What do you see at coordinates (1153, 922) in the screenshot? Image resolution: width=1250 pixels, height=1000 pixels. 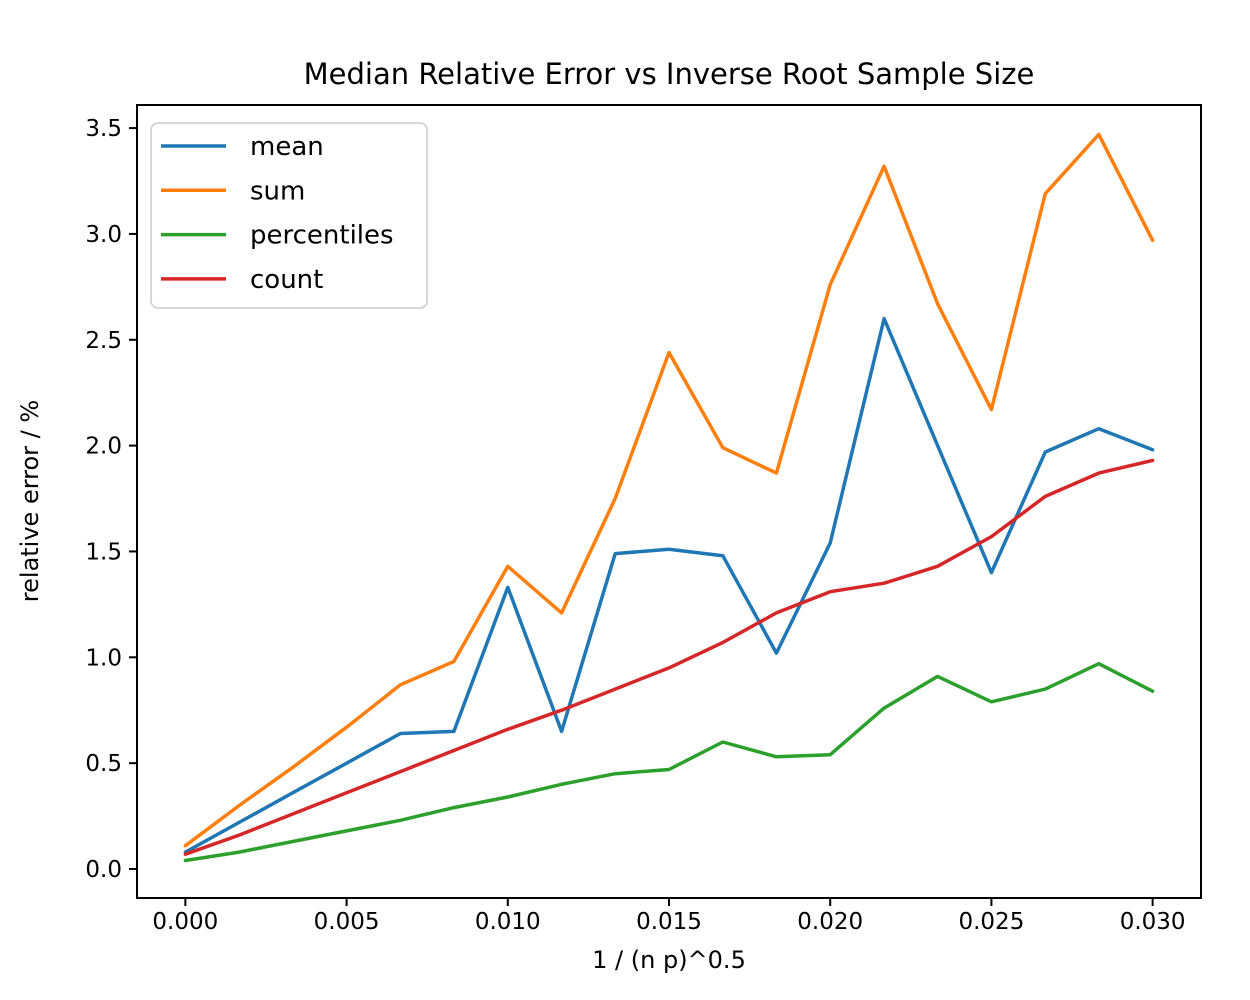 I see `x-tick-label: 0.030` at bounding box center [1153, 922].